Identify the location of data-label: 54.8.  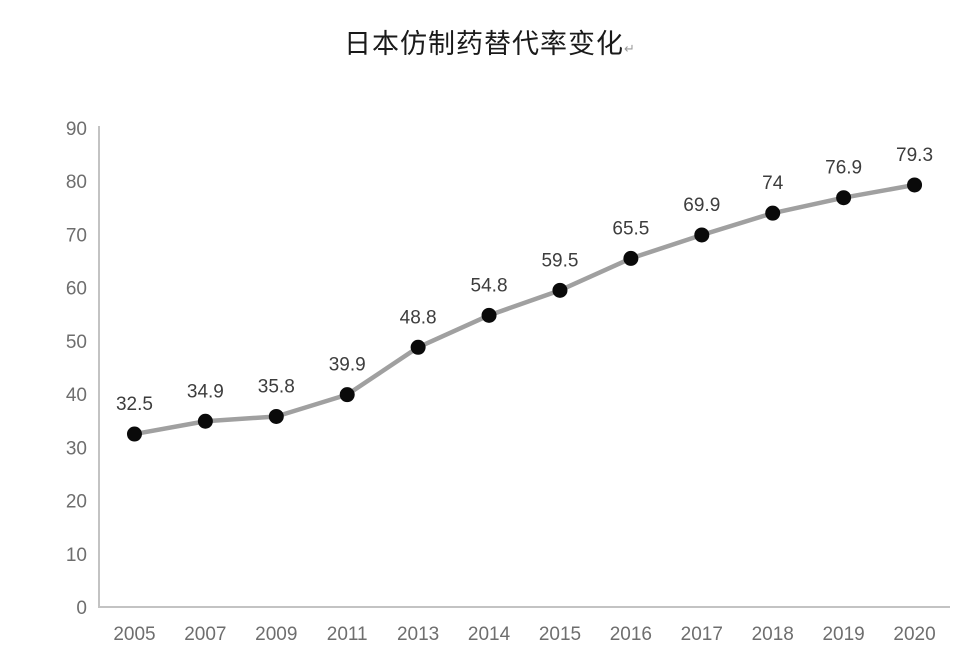
(489, 285).